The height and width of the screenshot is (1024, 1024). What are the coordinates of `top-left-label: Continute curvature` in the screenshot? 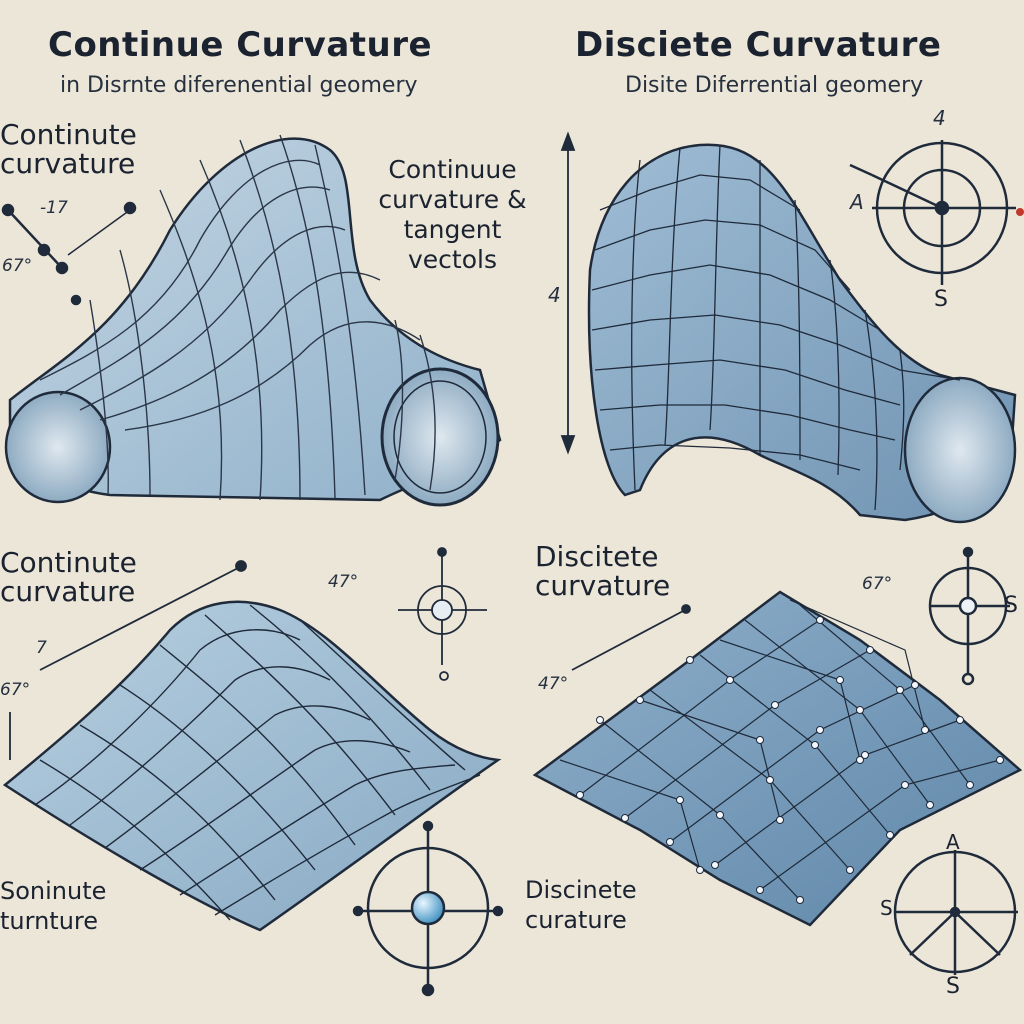 It's located at (68, 149).